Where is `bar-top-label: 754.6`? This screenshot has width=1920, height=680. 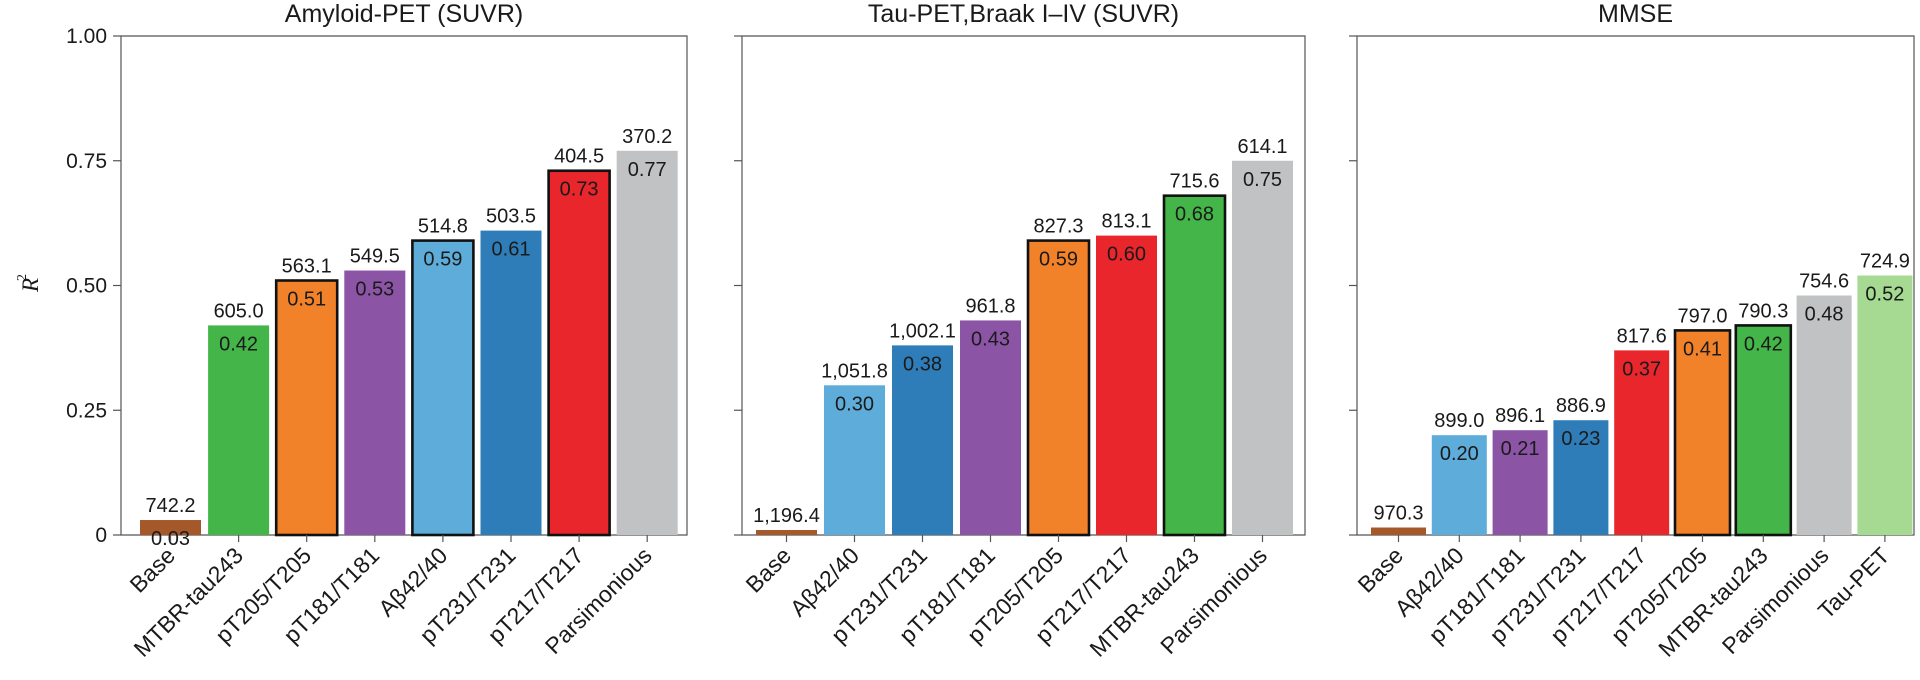
bar-top-label: 754.6 is located at coordinates (1824, 281).